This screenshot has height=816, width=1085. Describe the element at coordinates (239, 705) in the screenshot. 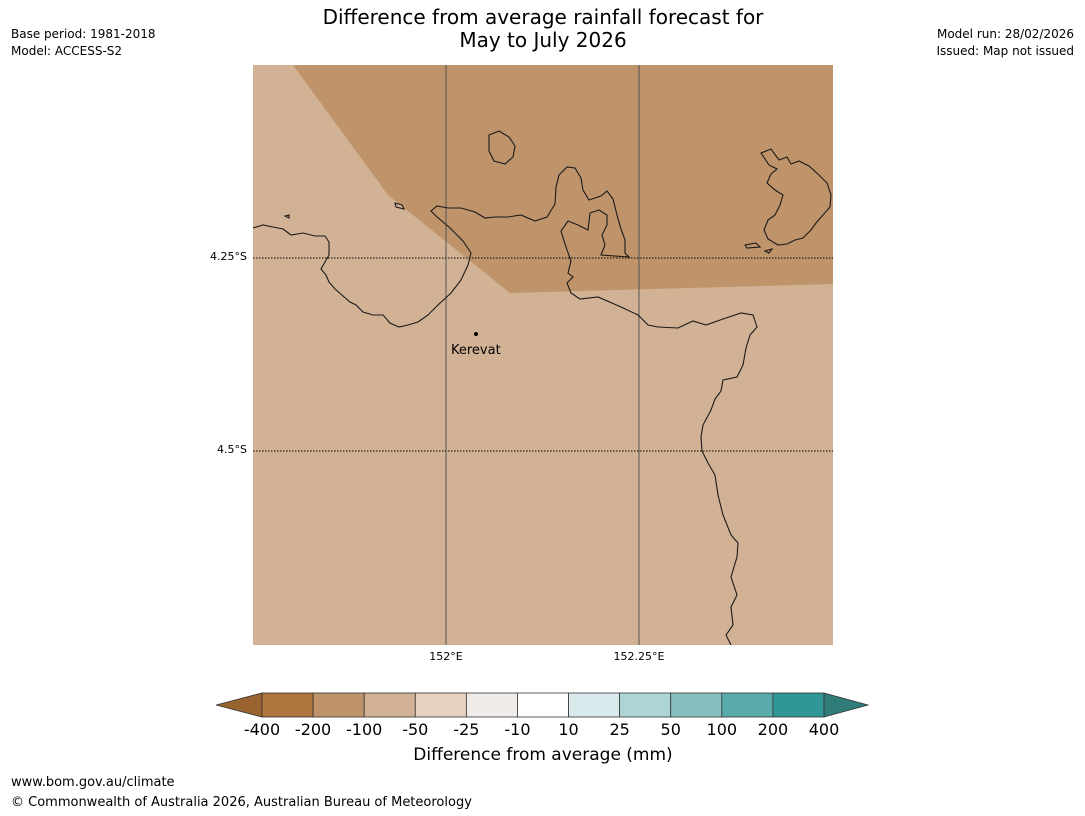

I see `colorbar-extend-low` at that location.